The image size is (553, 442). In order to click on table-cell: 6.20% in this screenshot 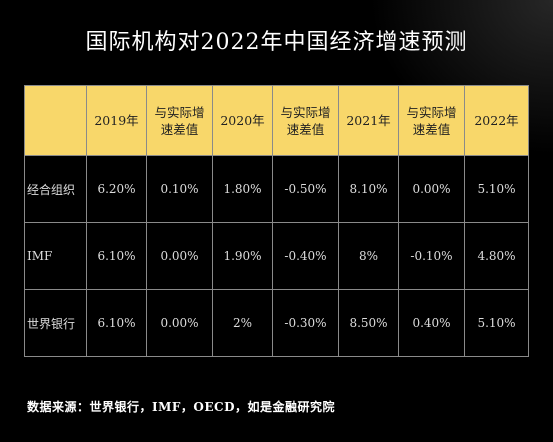, I will do `click(116, 189)`.